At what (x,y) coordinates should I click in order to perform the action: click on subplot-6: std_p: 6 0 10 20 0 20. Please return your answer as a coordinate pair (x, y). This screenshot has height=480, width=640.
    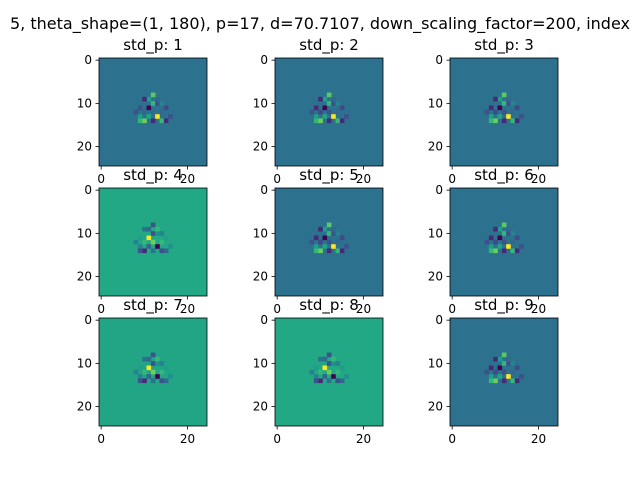
    Looking at the image, I should click on (493, 241).